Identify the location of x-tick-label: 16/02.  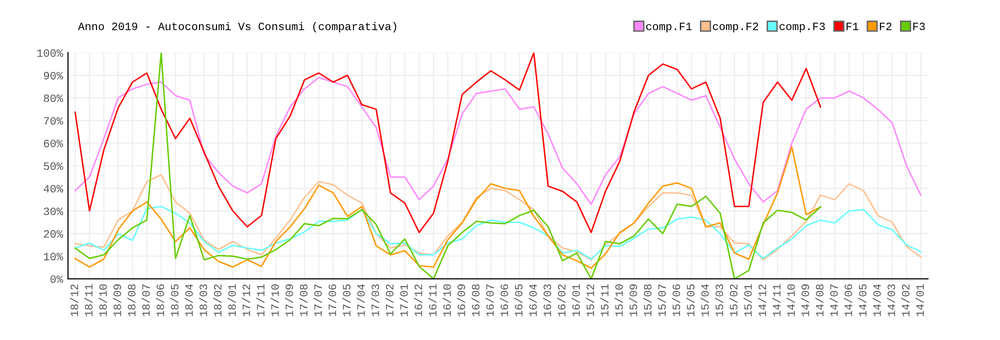
(561, 300).